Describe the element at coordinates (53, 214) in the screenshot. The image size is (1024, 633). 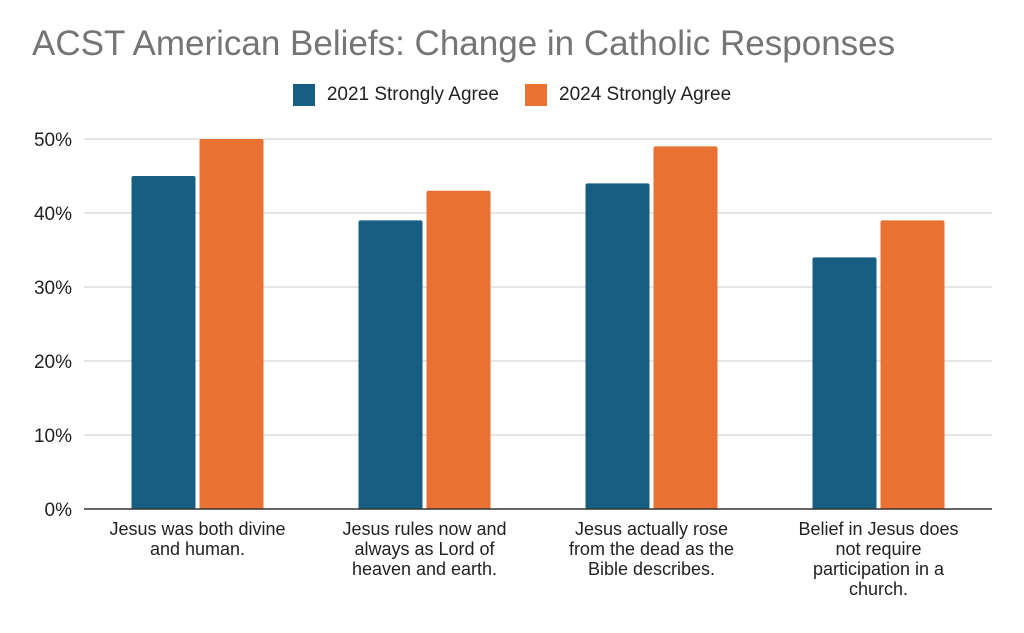
I see `y-tick-label-4: 40%` at that location.